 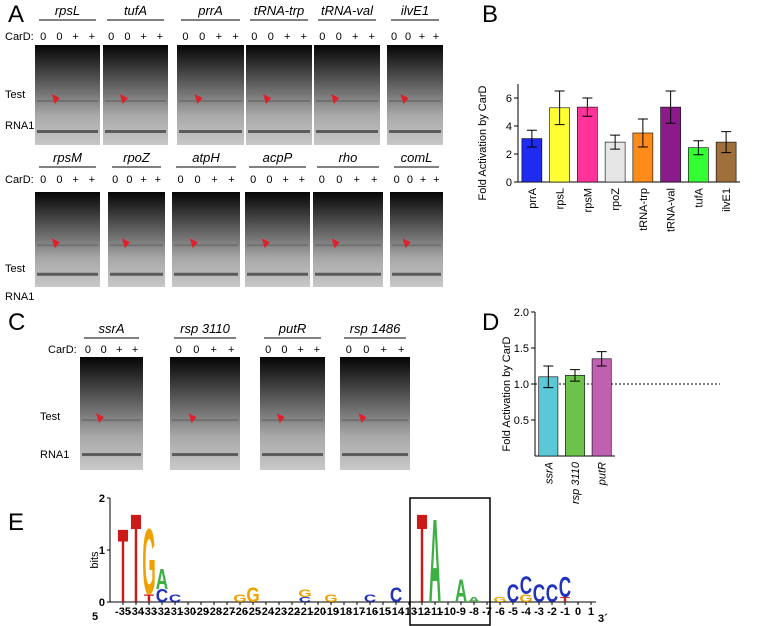 I want to click on logo-x-tick-label: -34, so click(x=136, y=612).